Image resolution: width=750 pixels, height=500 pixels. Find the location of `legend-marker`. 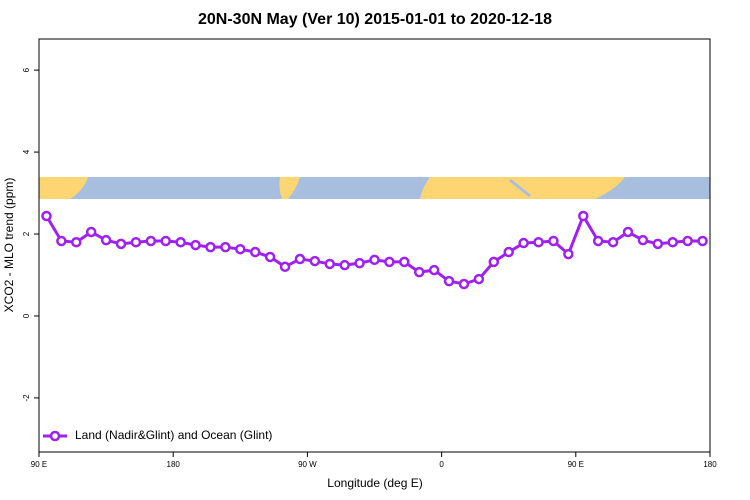

legend-marker is located at coordinates (55, 436).